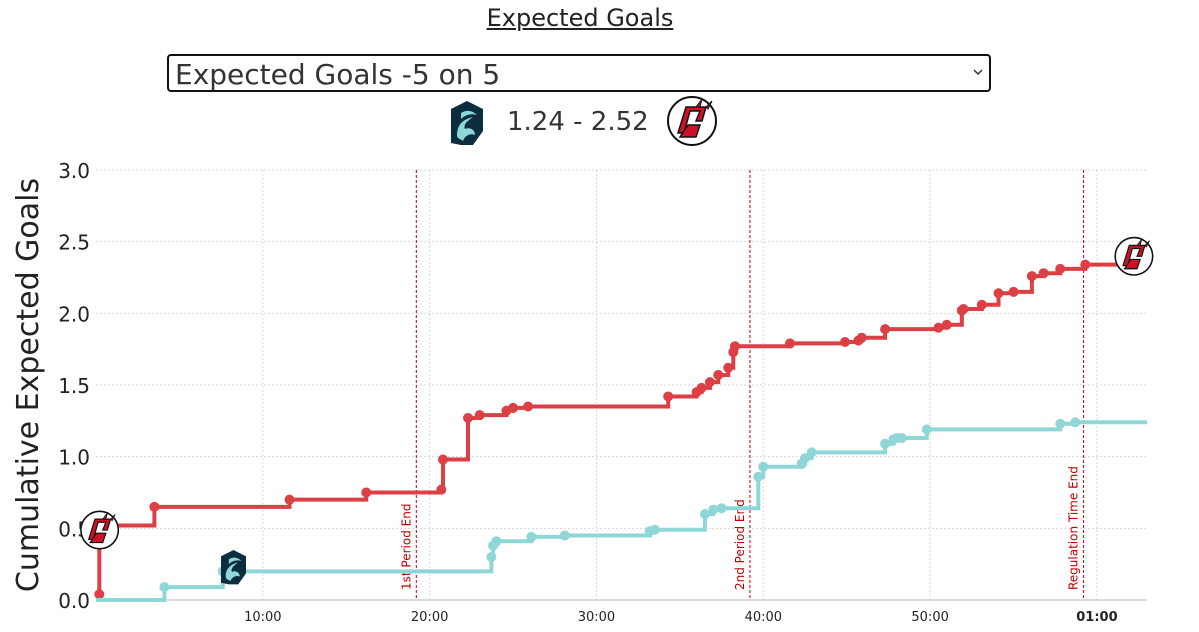  Describe the element at coordinates (232, 572) in the screenshot. I see `kraken-logo-s` at that location.